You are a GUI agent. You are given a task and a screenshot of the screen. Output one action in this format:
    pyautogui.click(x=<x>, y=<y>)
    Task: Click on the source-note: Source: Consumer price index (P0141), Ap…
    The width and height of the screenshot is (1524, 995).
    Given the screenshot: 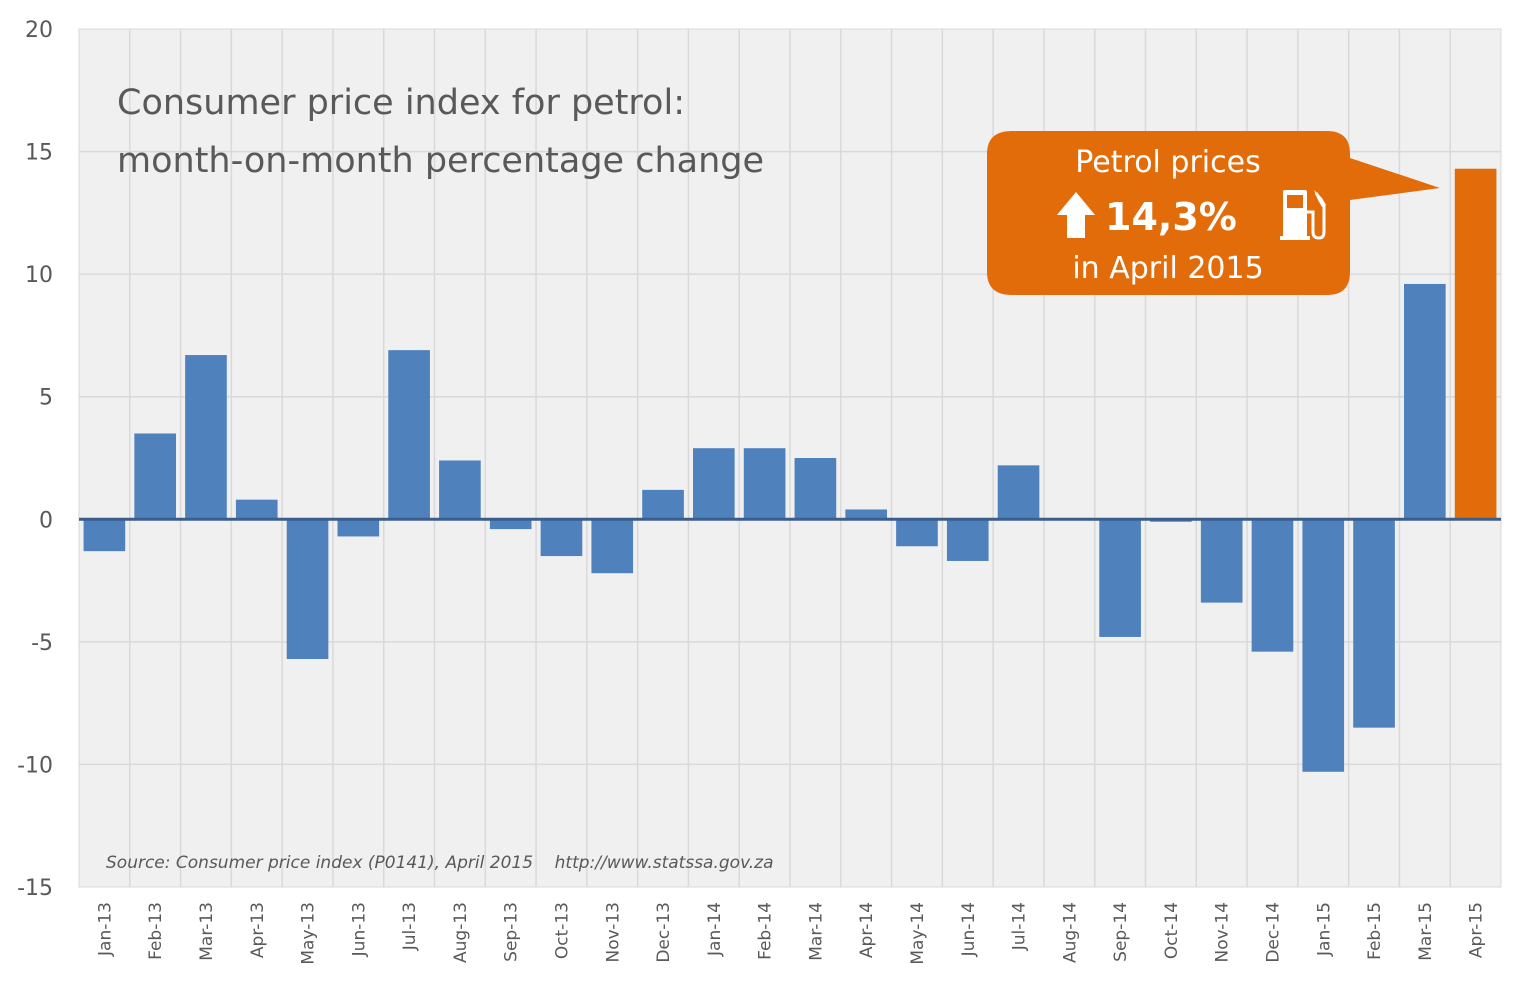 What is the action you would take?
    pyautogui.click(x=440, y=863)
    